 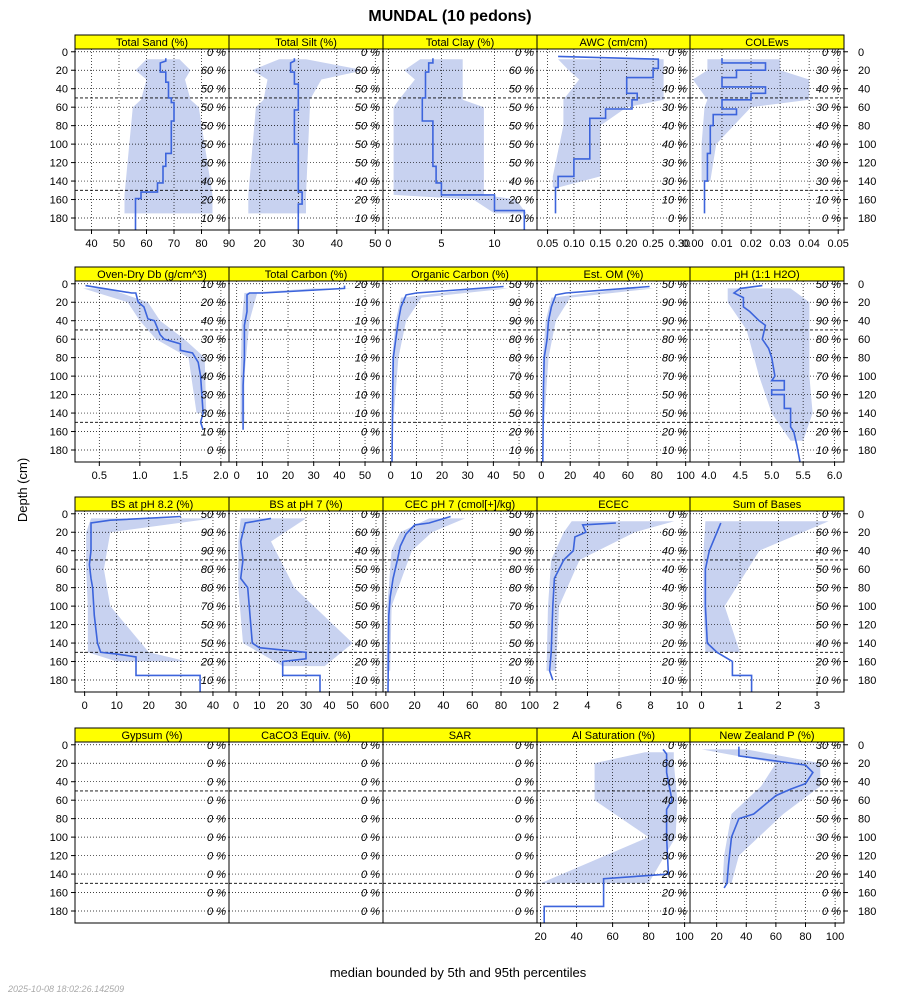 I want to click on y-tick-label: 20, so click(x=62, y=533).